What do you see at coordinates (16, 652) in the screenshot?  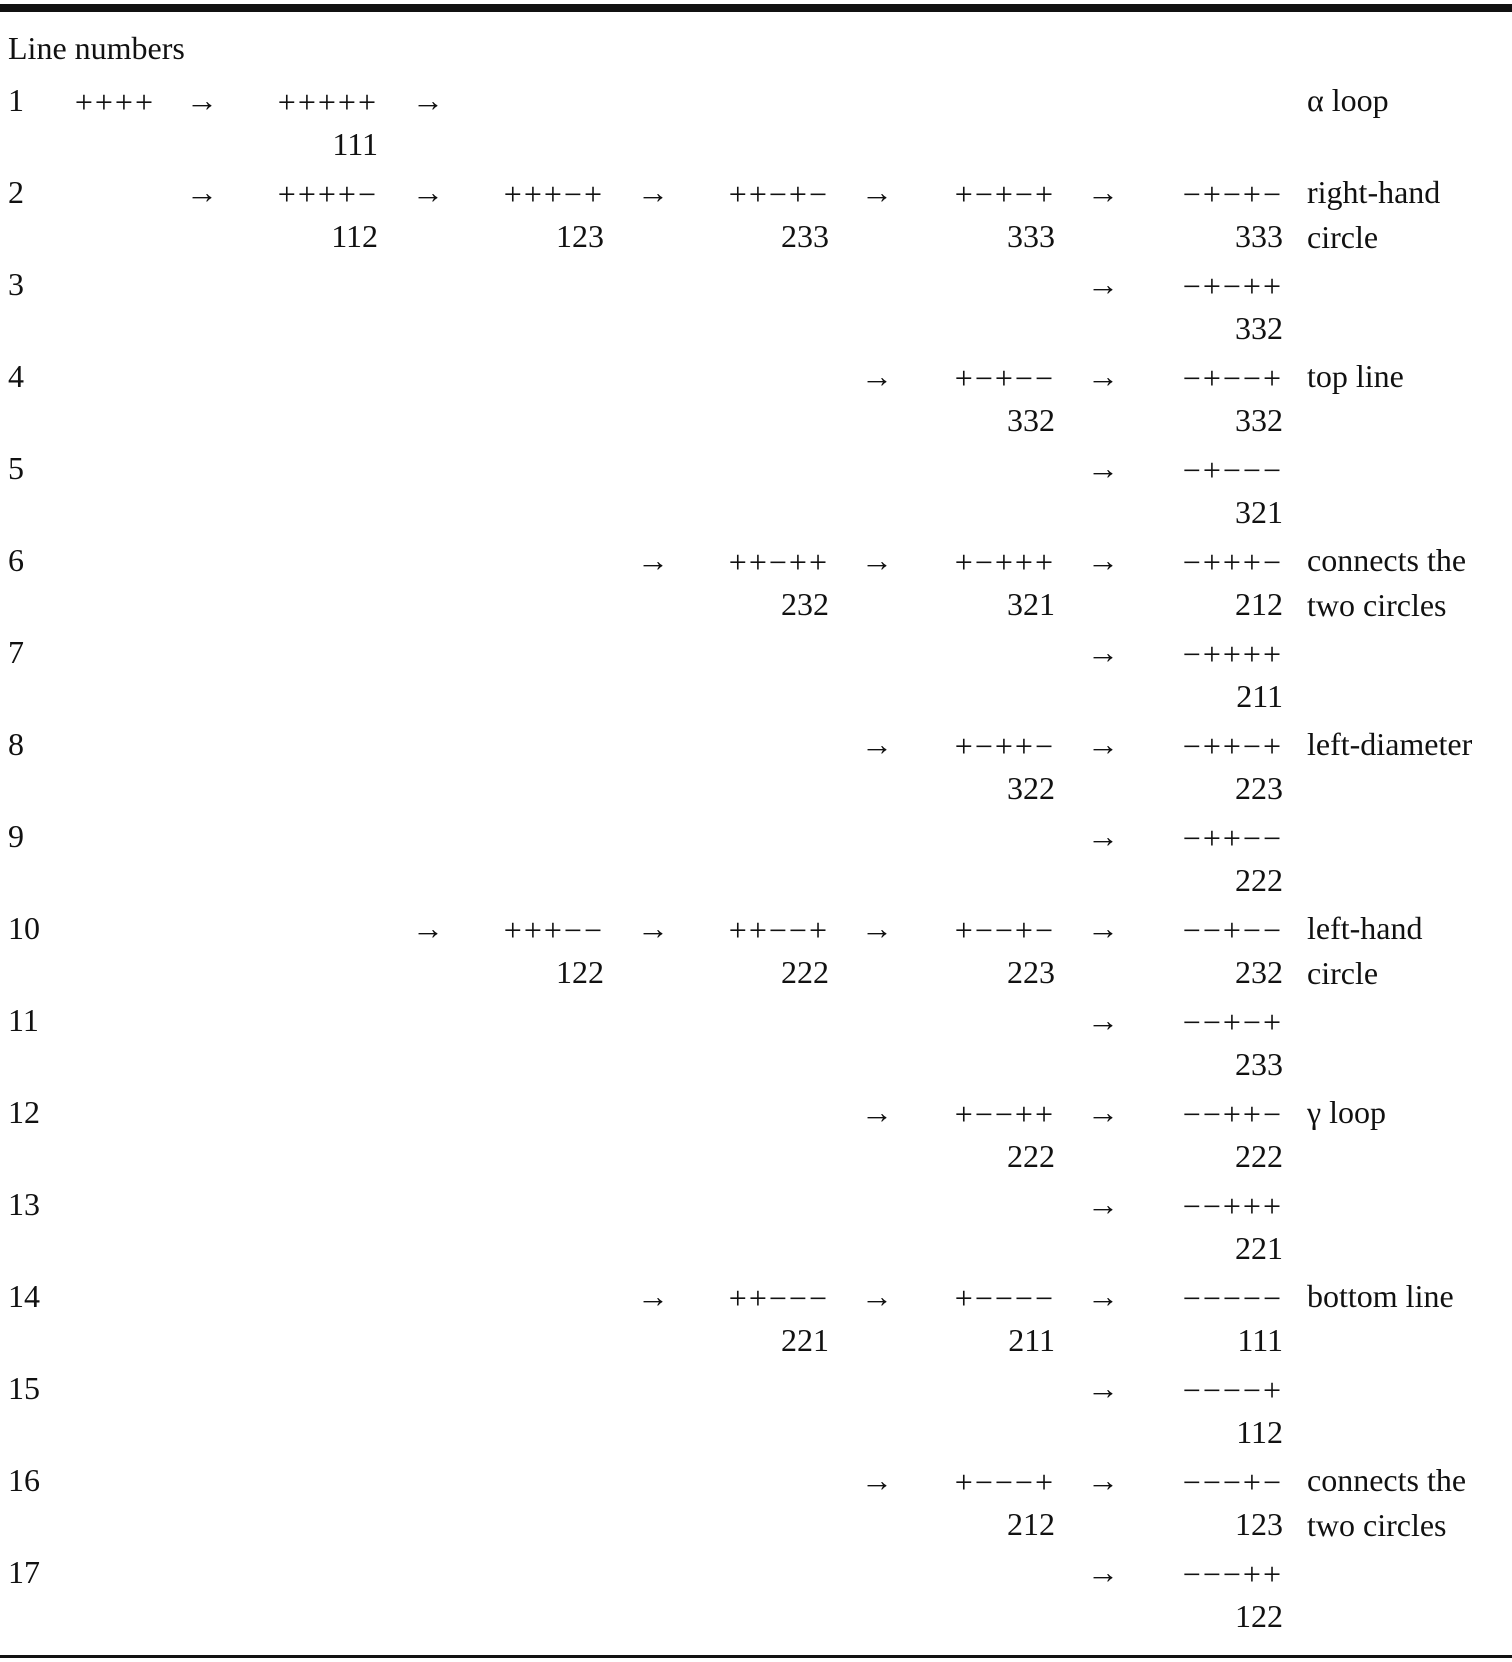 I see `line-number: 7` at bounding box center [16, 652].